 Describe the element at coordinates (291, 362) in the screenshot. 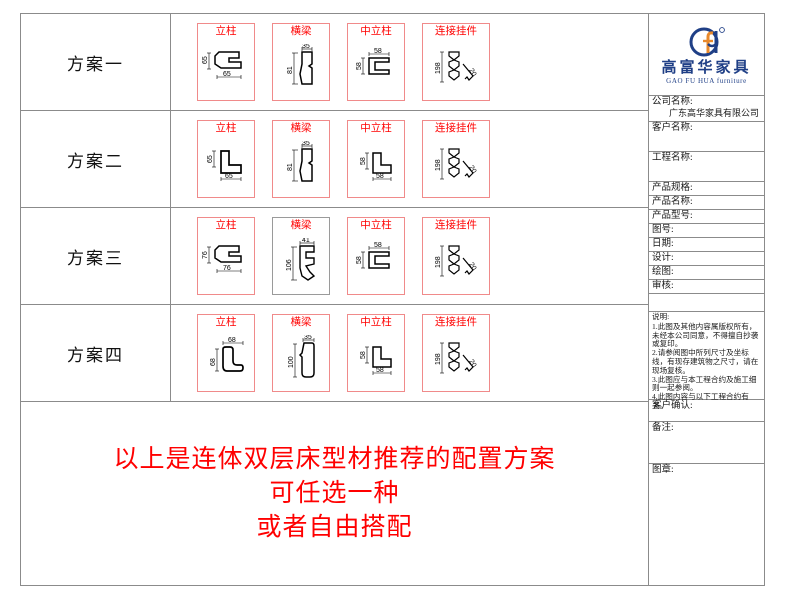

I see `svg-text: 100` at that location.